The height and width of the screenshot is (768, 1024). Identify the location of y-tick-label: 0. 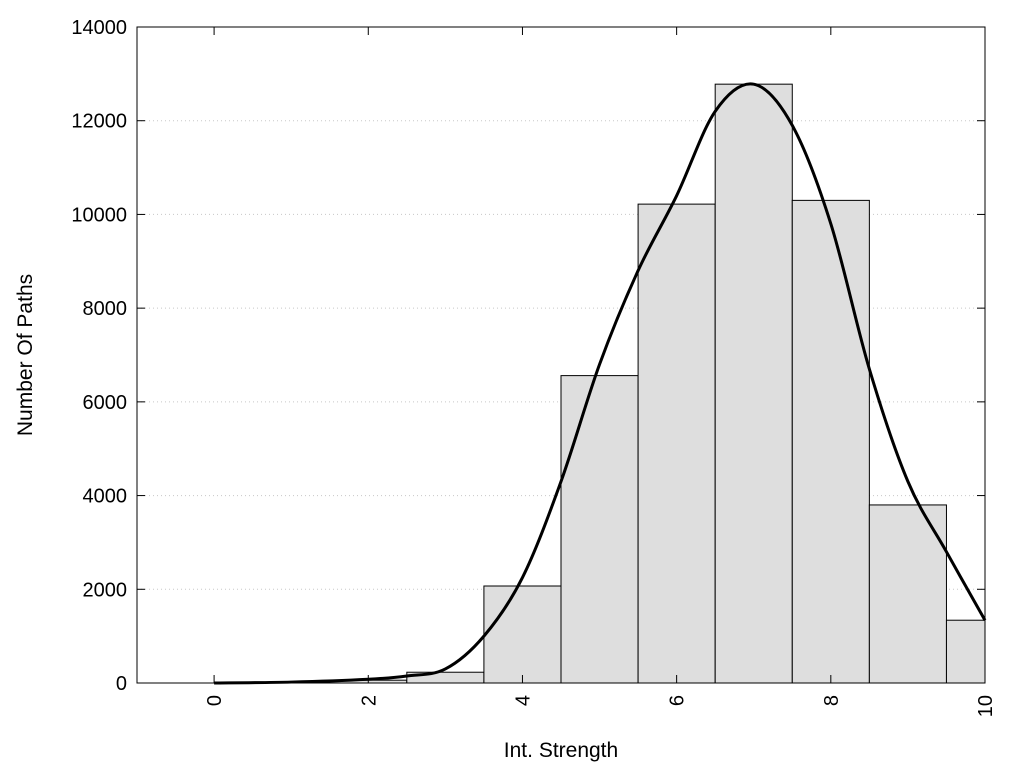
(121, 684).